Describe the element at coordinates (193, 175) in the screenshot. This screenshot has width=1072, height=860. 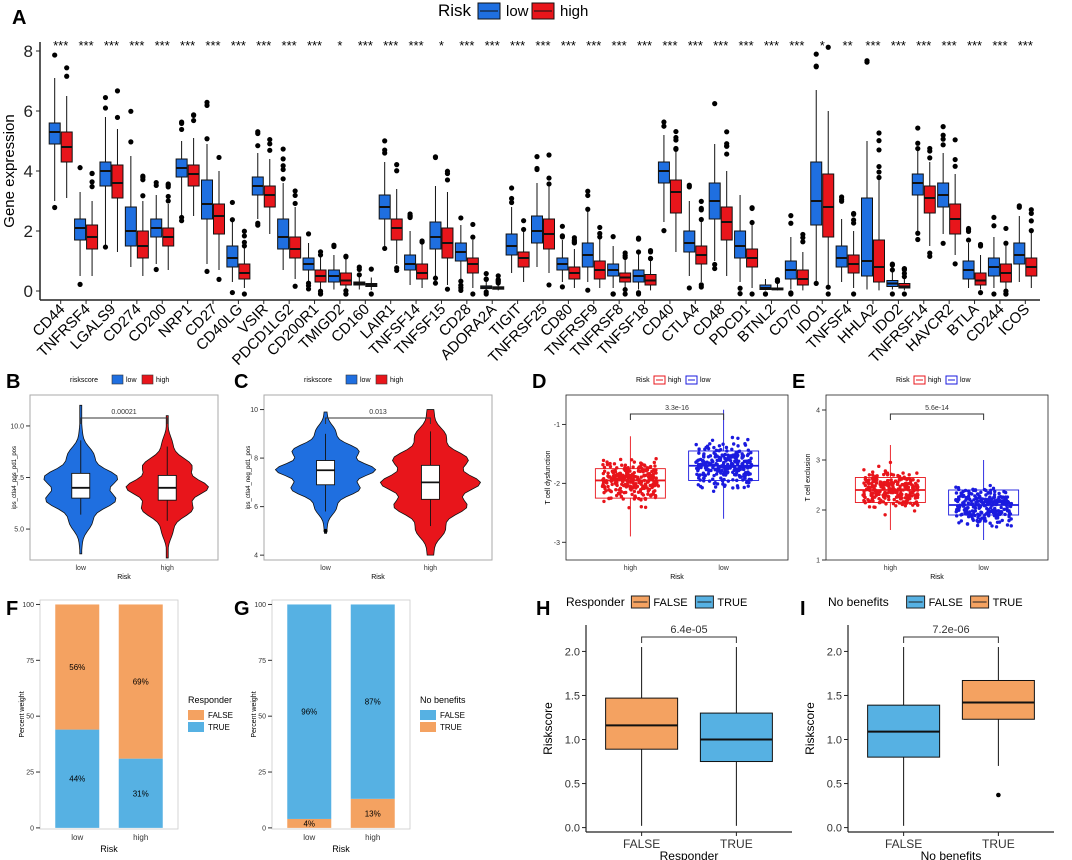
I see `panel-a-NRP1-high-box` at that location.